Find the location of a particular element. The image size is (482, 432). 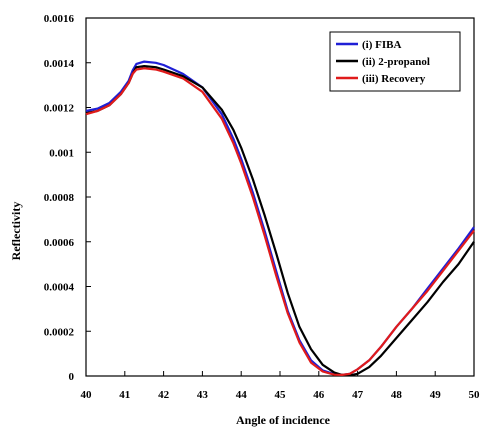

x-tick-label: 43 is located at coordinates (203, 395).